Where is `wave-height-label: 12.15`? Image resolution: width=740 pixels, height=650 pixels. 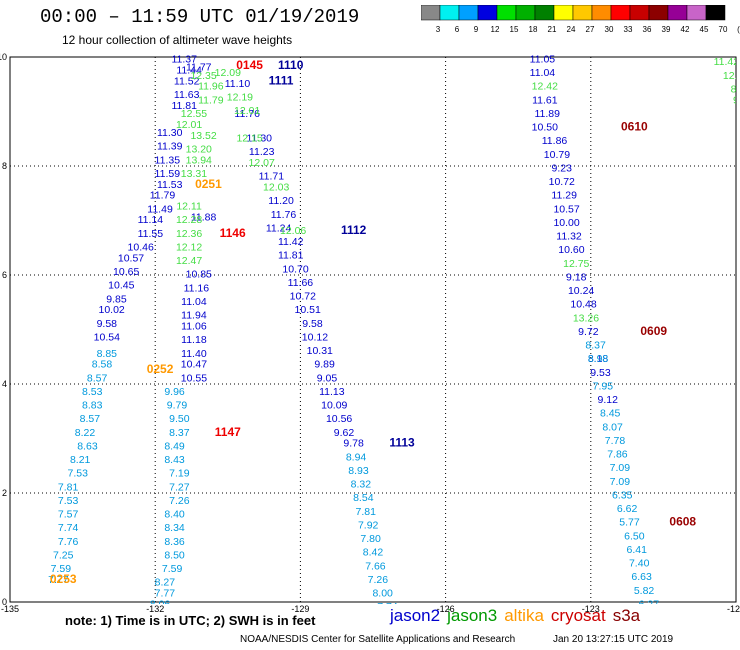 wave-height-label: 12.15 is located at coordinates (249, 138).